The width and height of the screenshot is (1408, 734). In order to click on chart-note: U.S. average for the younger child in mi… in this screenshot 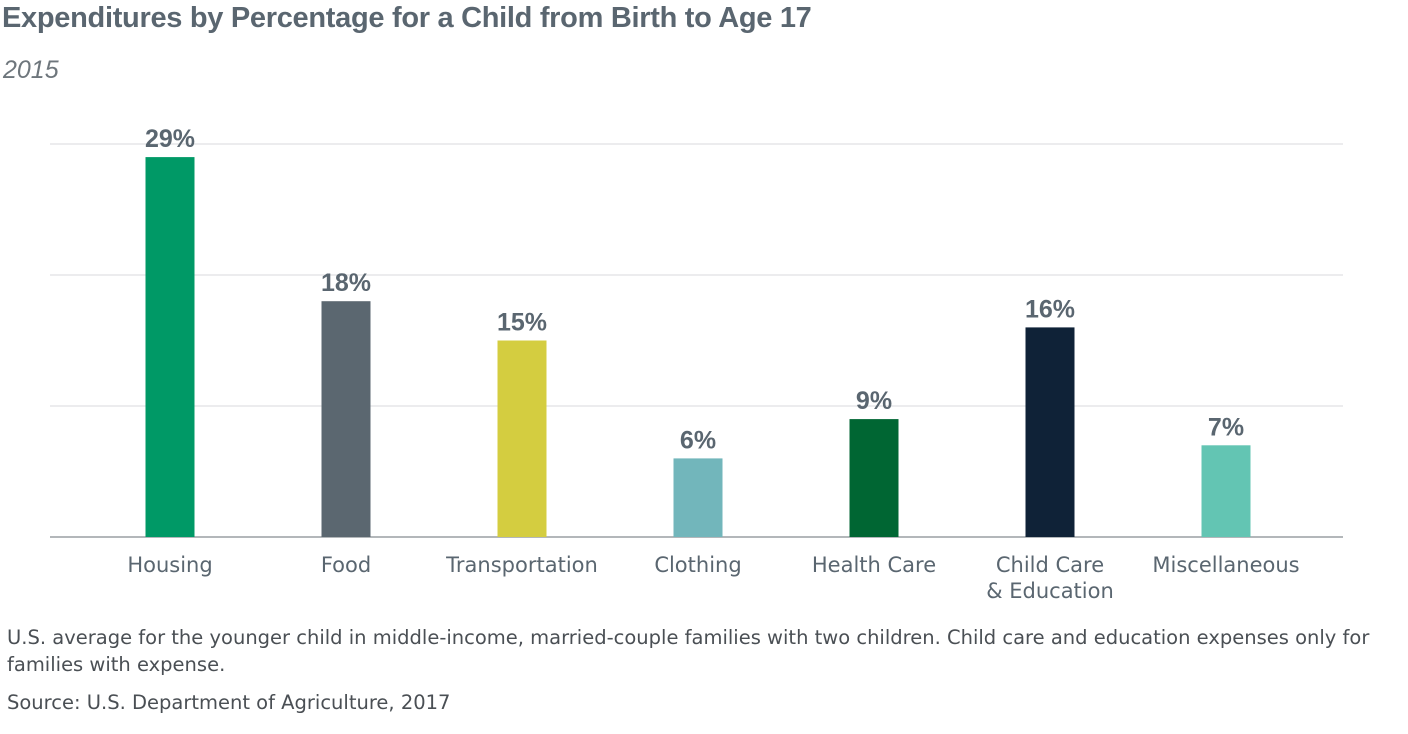, I will do `click(688, 651)`.